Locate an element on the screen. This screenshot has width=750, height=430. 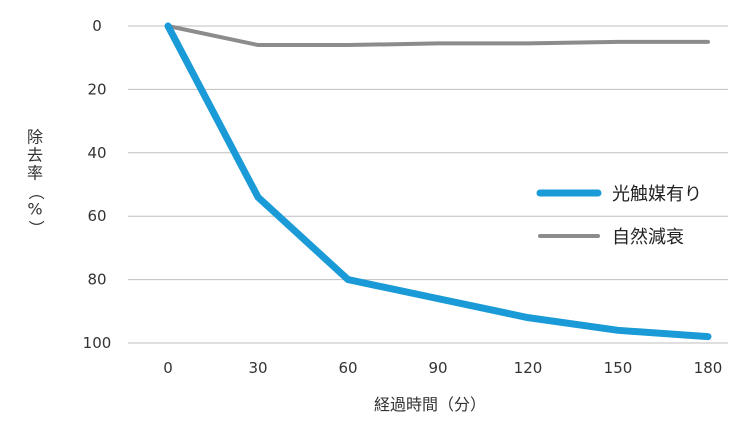
x-tick-label: 90 is located at coordinates (437, 368).